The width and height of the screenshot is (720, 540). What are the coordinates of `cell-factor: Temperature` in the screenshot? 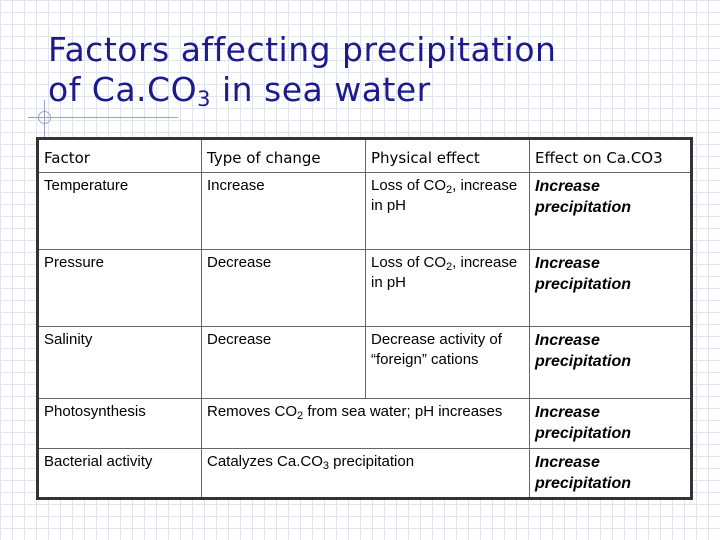 It's located at (119, 211).